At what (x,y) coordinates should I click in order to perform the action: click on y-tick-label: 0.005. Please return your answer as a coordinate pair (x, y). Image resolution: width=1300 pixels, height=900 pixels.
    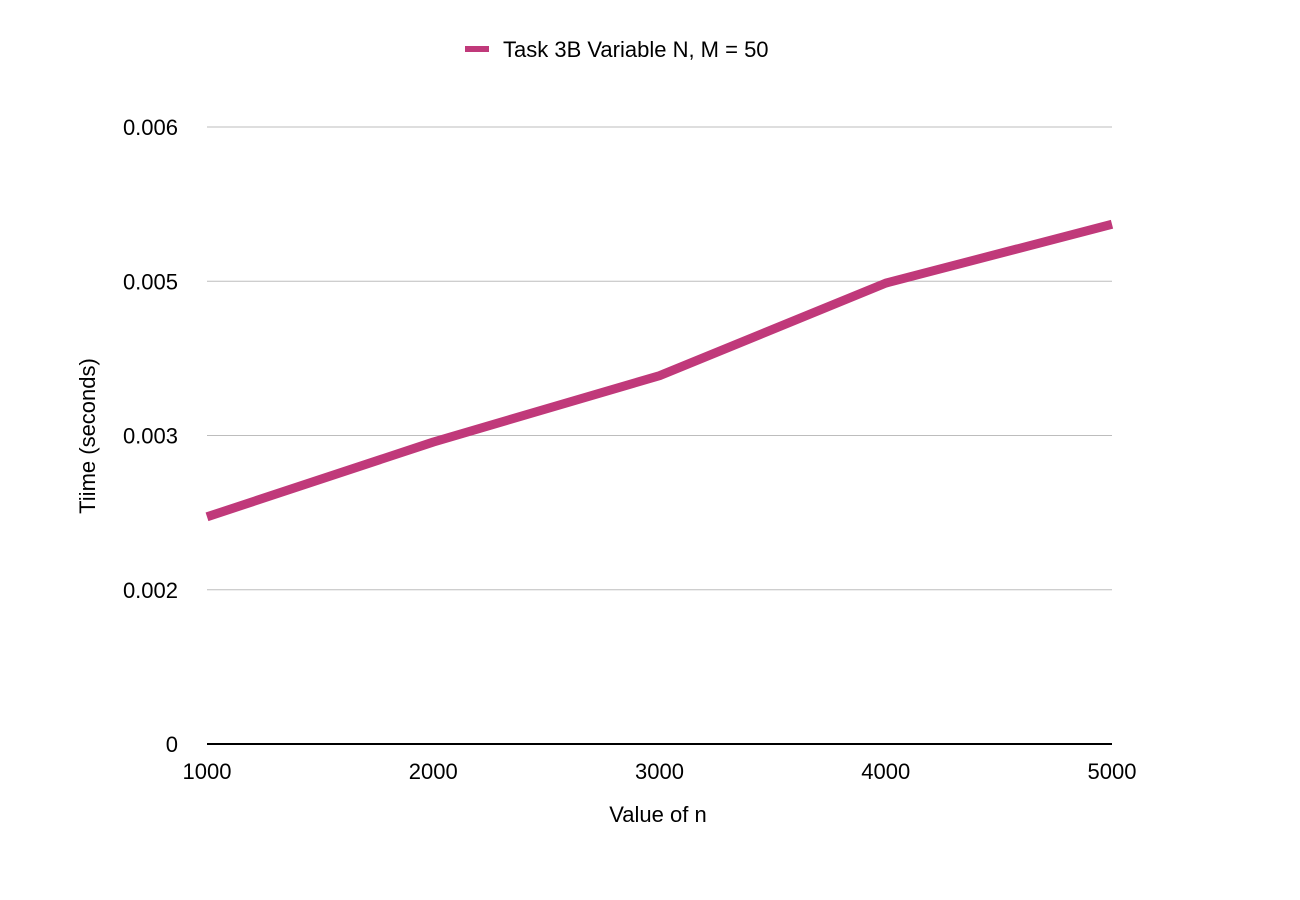
    Looking at the image, I should click on (150, 281).